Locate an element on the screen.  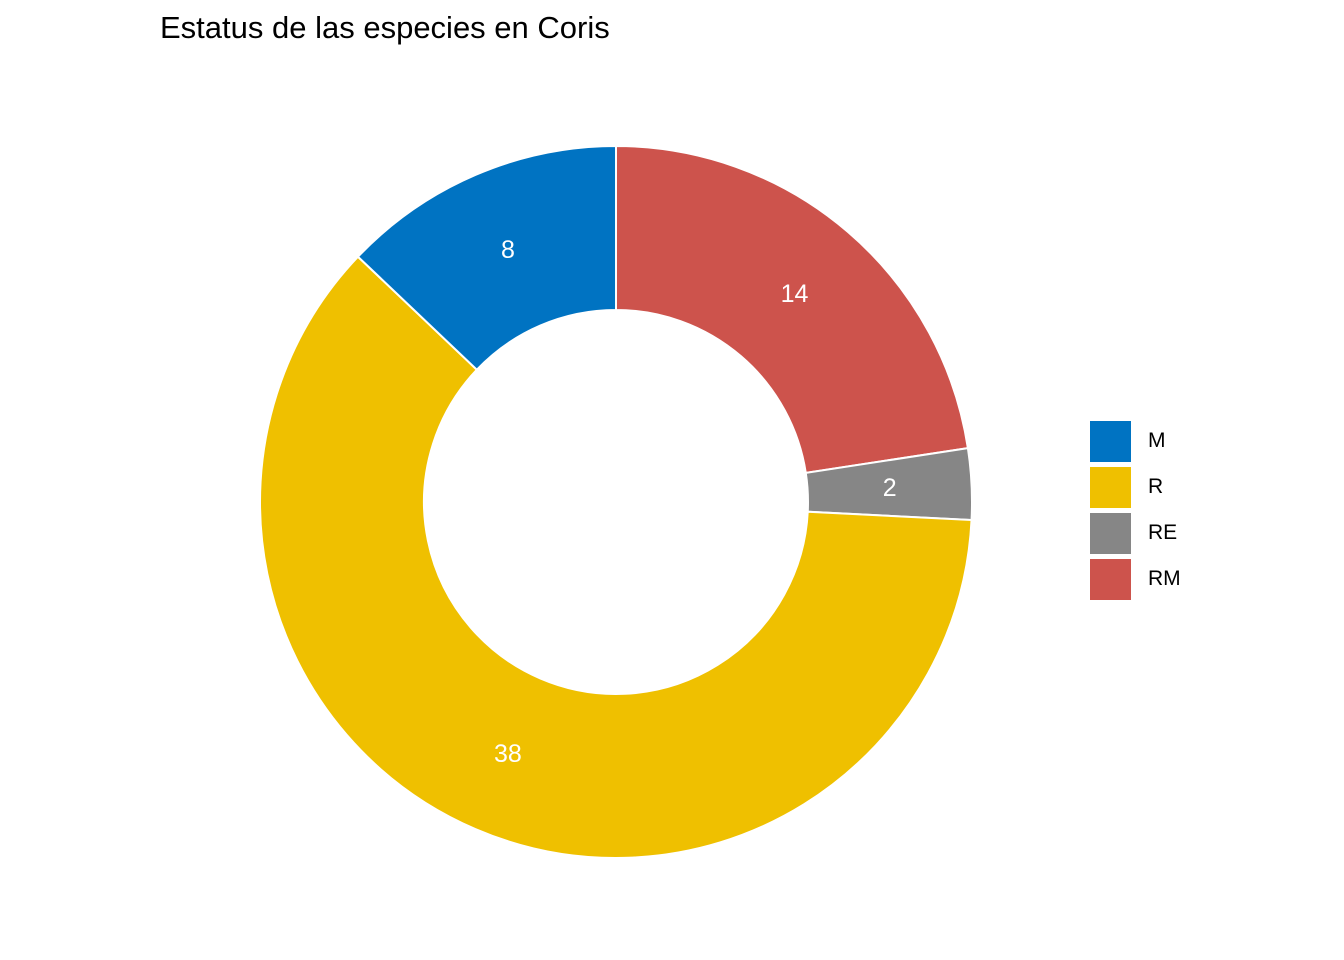
legend-item-m: M is located at coordinates (1135, 441).